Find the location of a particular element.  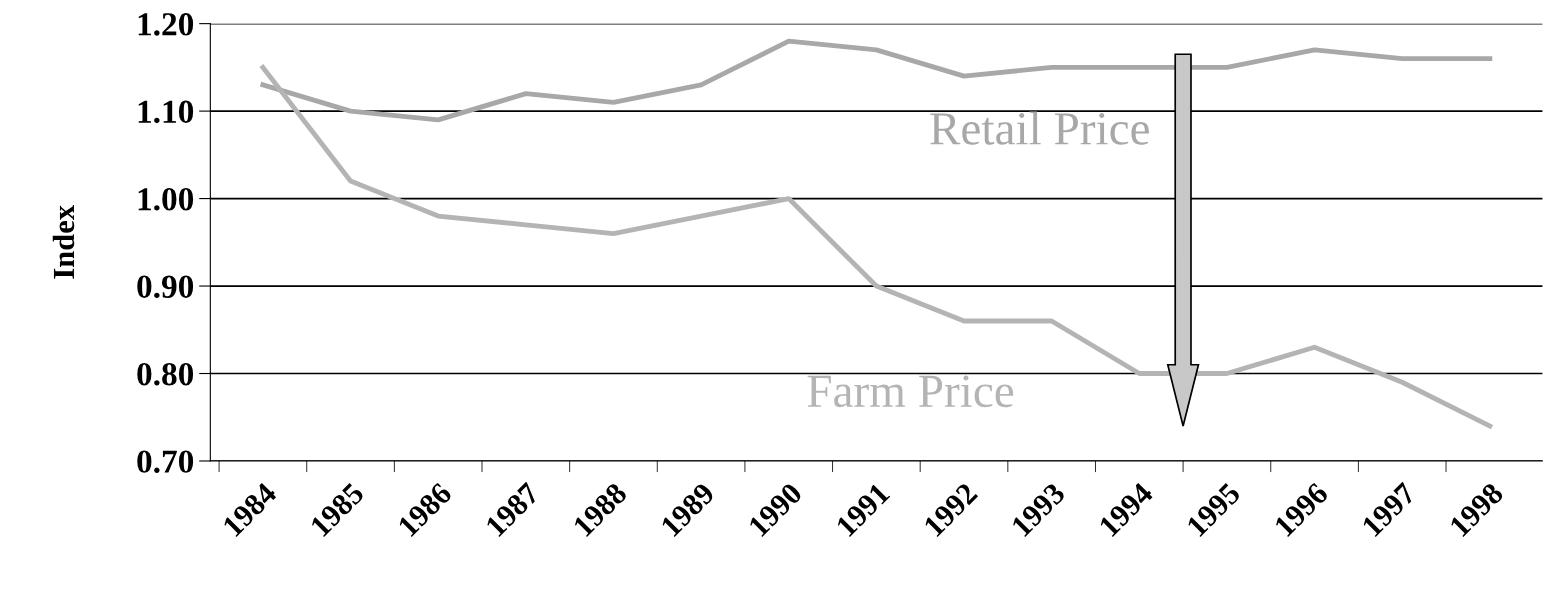

series-label: Farm Price is located at coordinates (910, 391).